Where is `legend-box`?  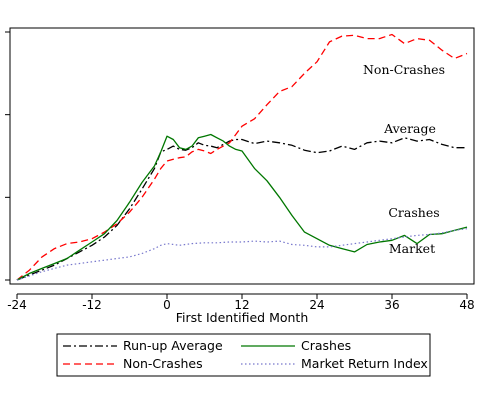
legend-box is located at coordinates (243, 355).